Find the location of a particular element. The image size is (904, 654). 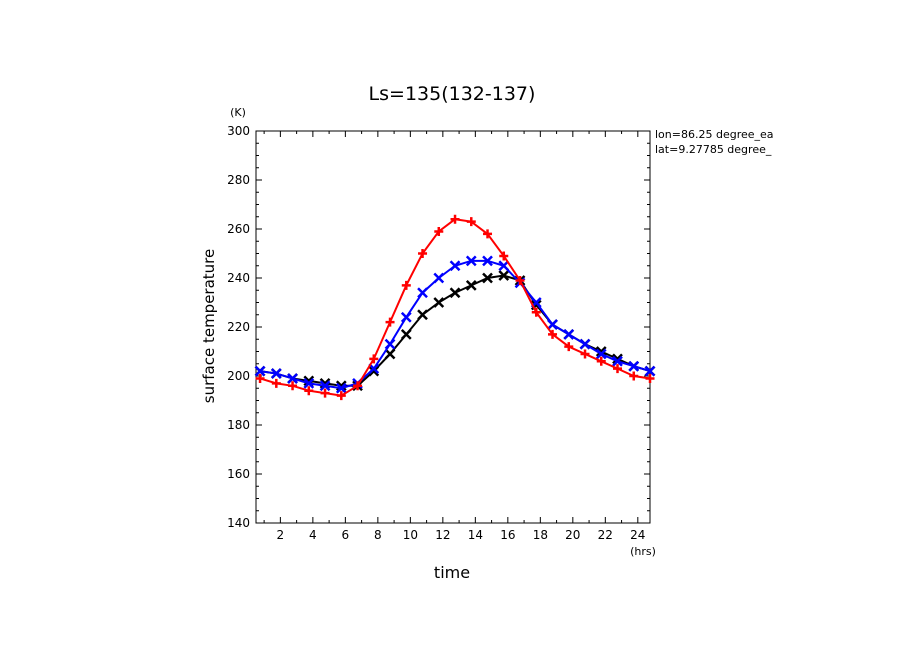

x-unit-label: (hrs) is located at coordinates (643, 551).